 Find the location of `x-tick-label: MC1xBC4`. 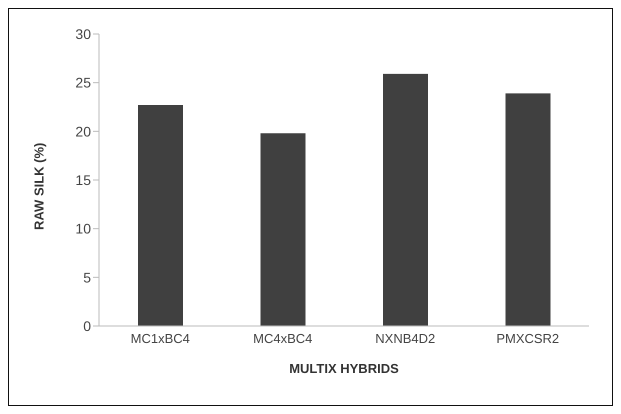

x-tick-label: MC1xBC4 is located at coordinates (160, 338).